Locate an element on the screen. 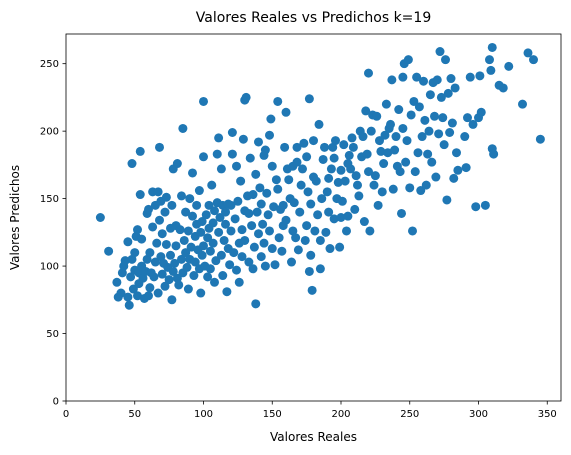 Image resolution: width=571 pixels, height=455 pixels. x-tick-label: 0 is located at coordinates (66, 414).